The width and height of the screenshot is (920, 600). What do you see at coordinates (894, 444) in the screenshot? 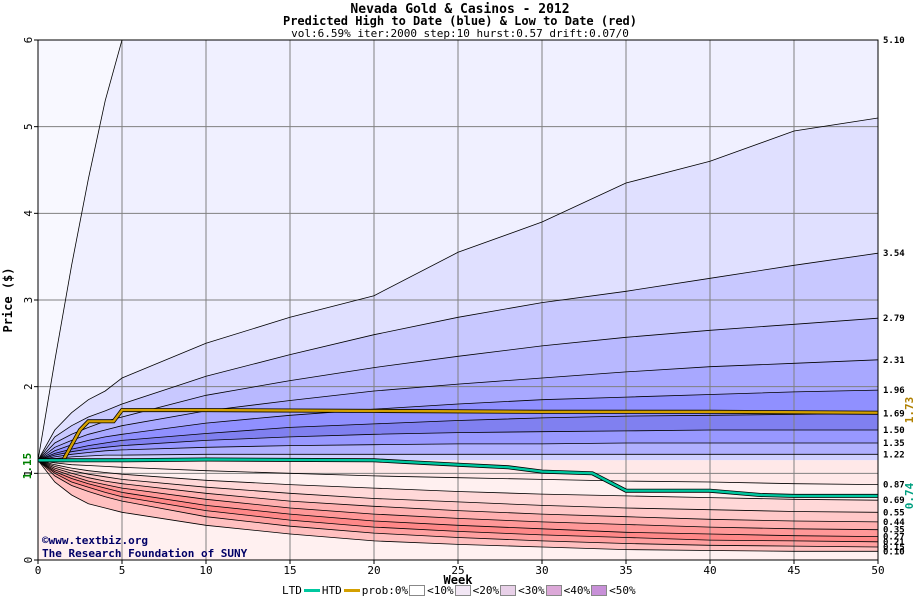
I see `band-end-label-8: 1.35` at bounding box center [894, 444].